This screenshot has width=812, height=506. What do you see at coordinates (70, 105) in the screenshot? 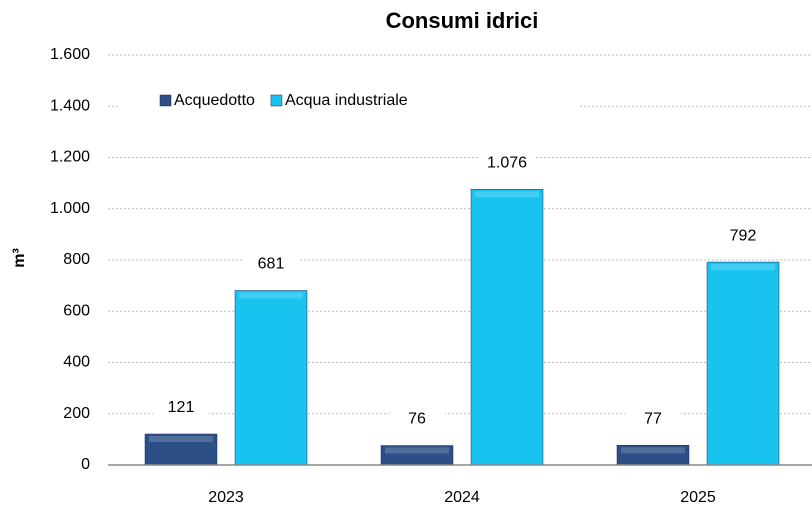
I see `y-tick-label: 1.400` at bounding box center [70, 105].